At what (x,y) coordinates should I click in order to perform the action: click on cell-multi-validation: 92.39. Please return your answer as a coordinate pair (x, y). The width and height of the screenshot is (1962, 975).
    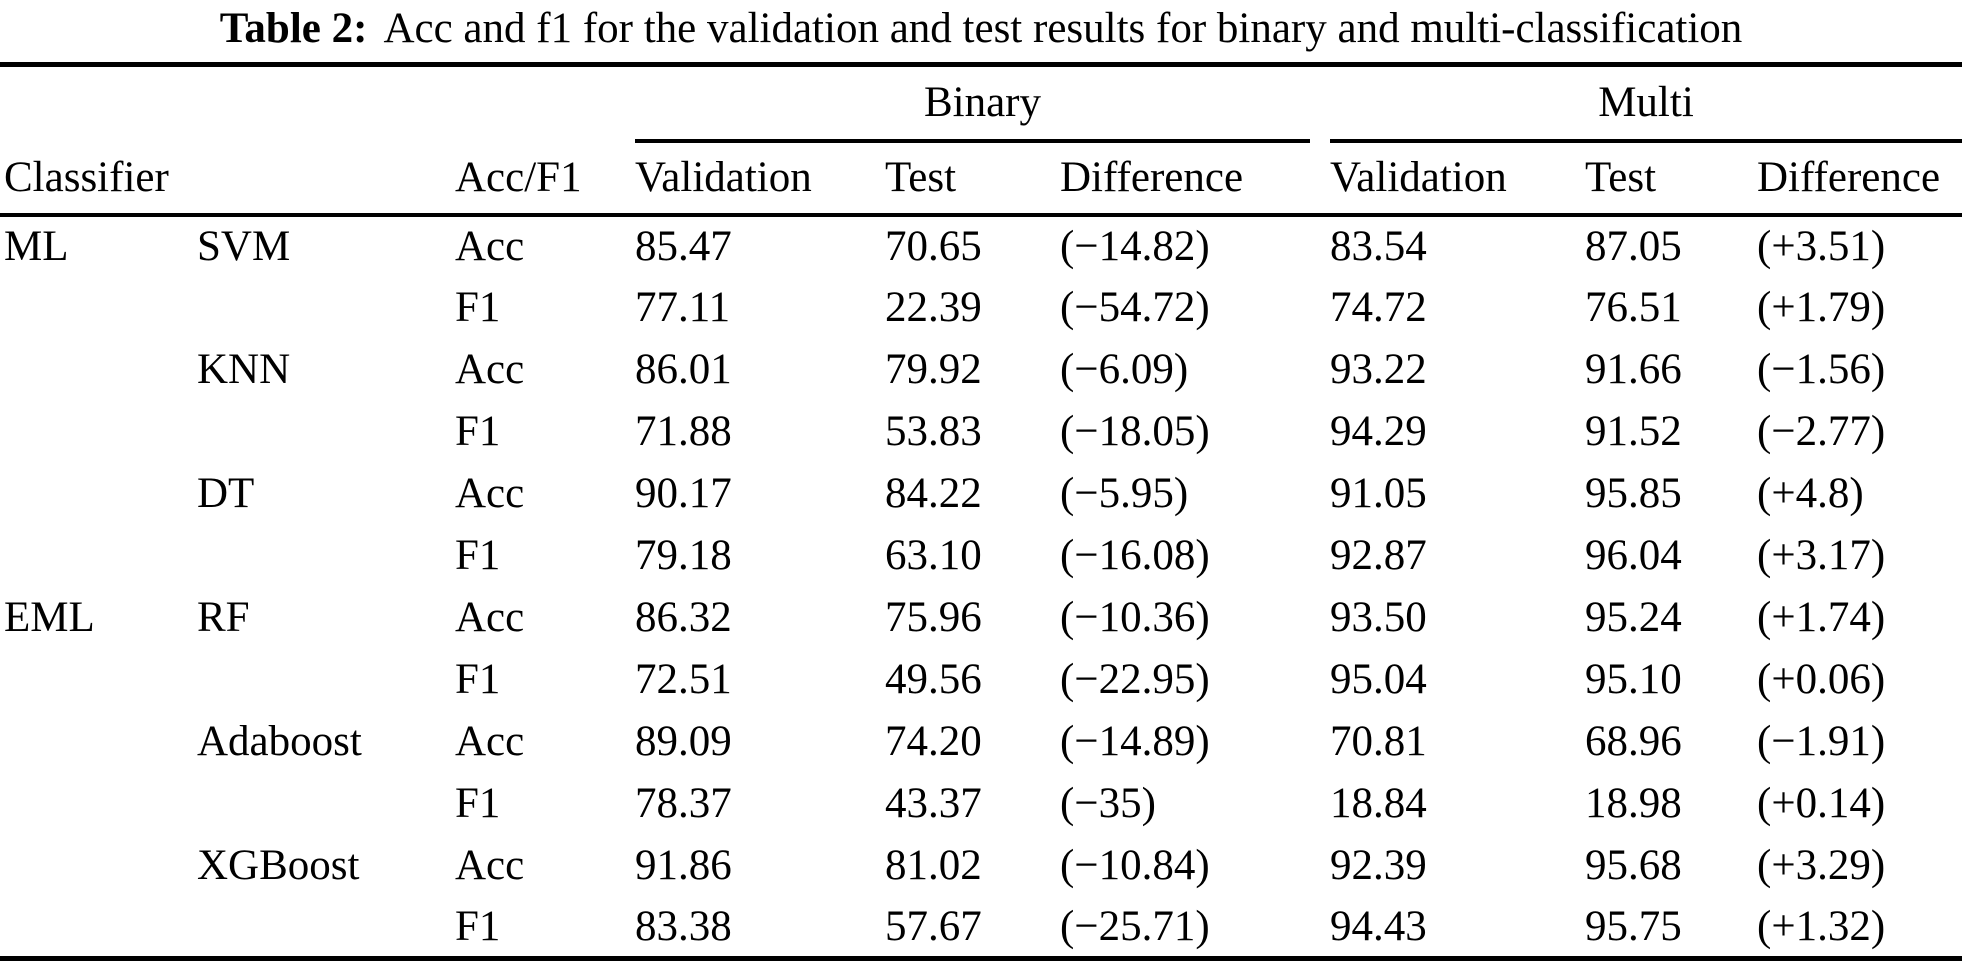
    Looking at the image, I should click on (1378, 865).